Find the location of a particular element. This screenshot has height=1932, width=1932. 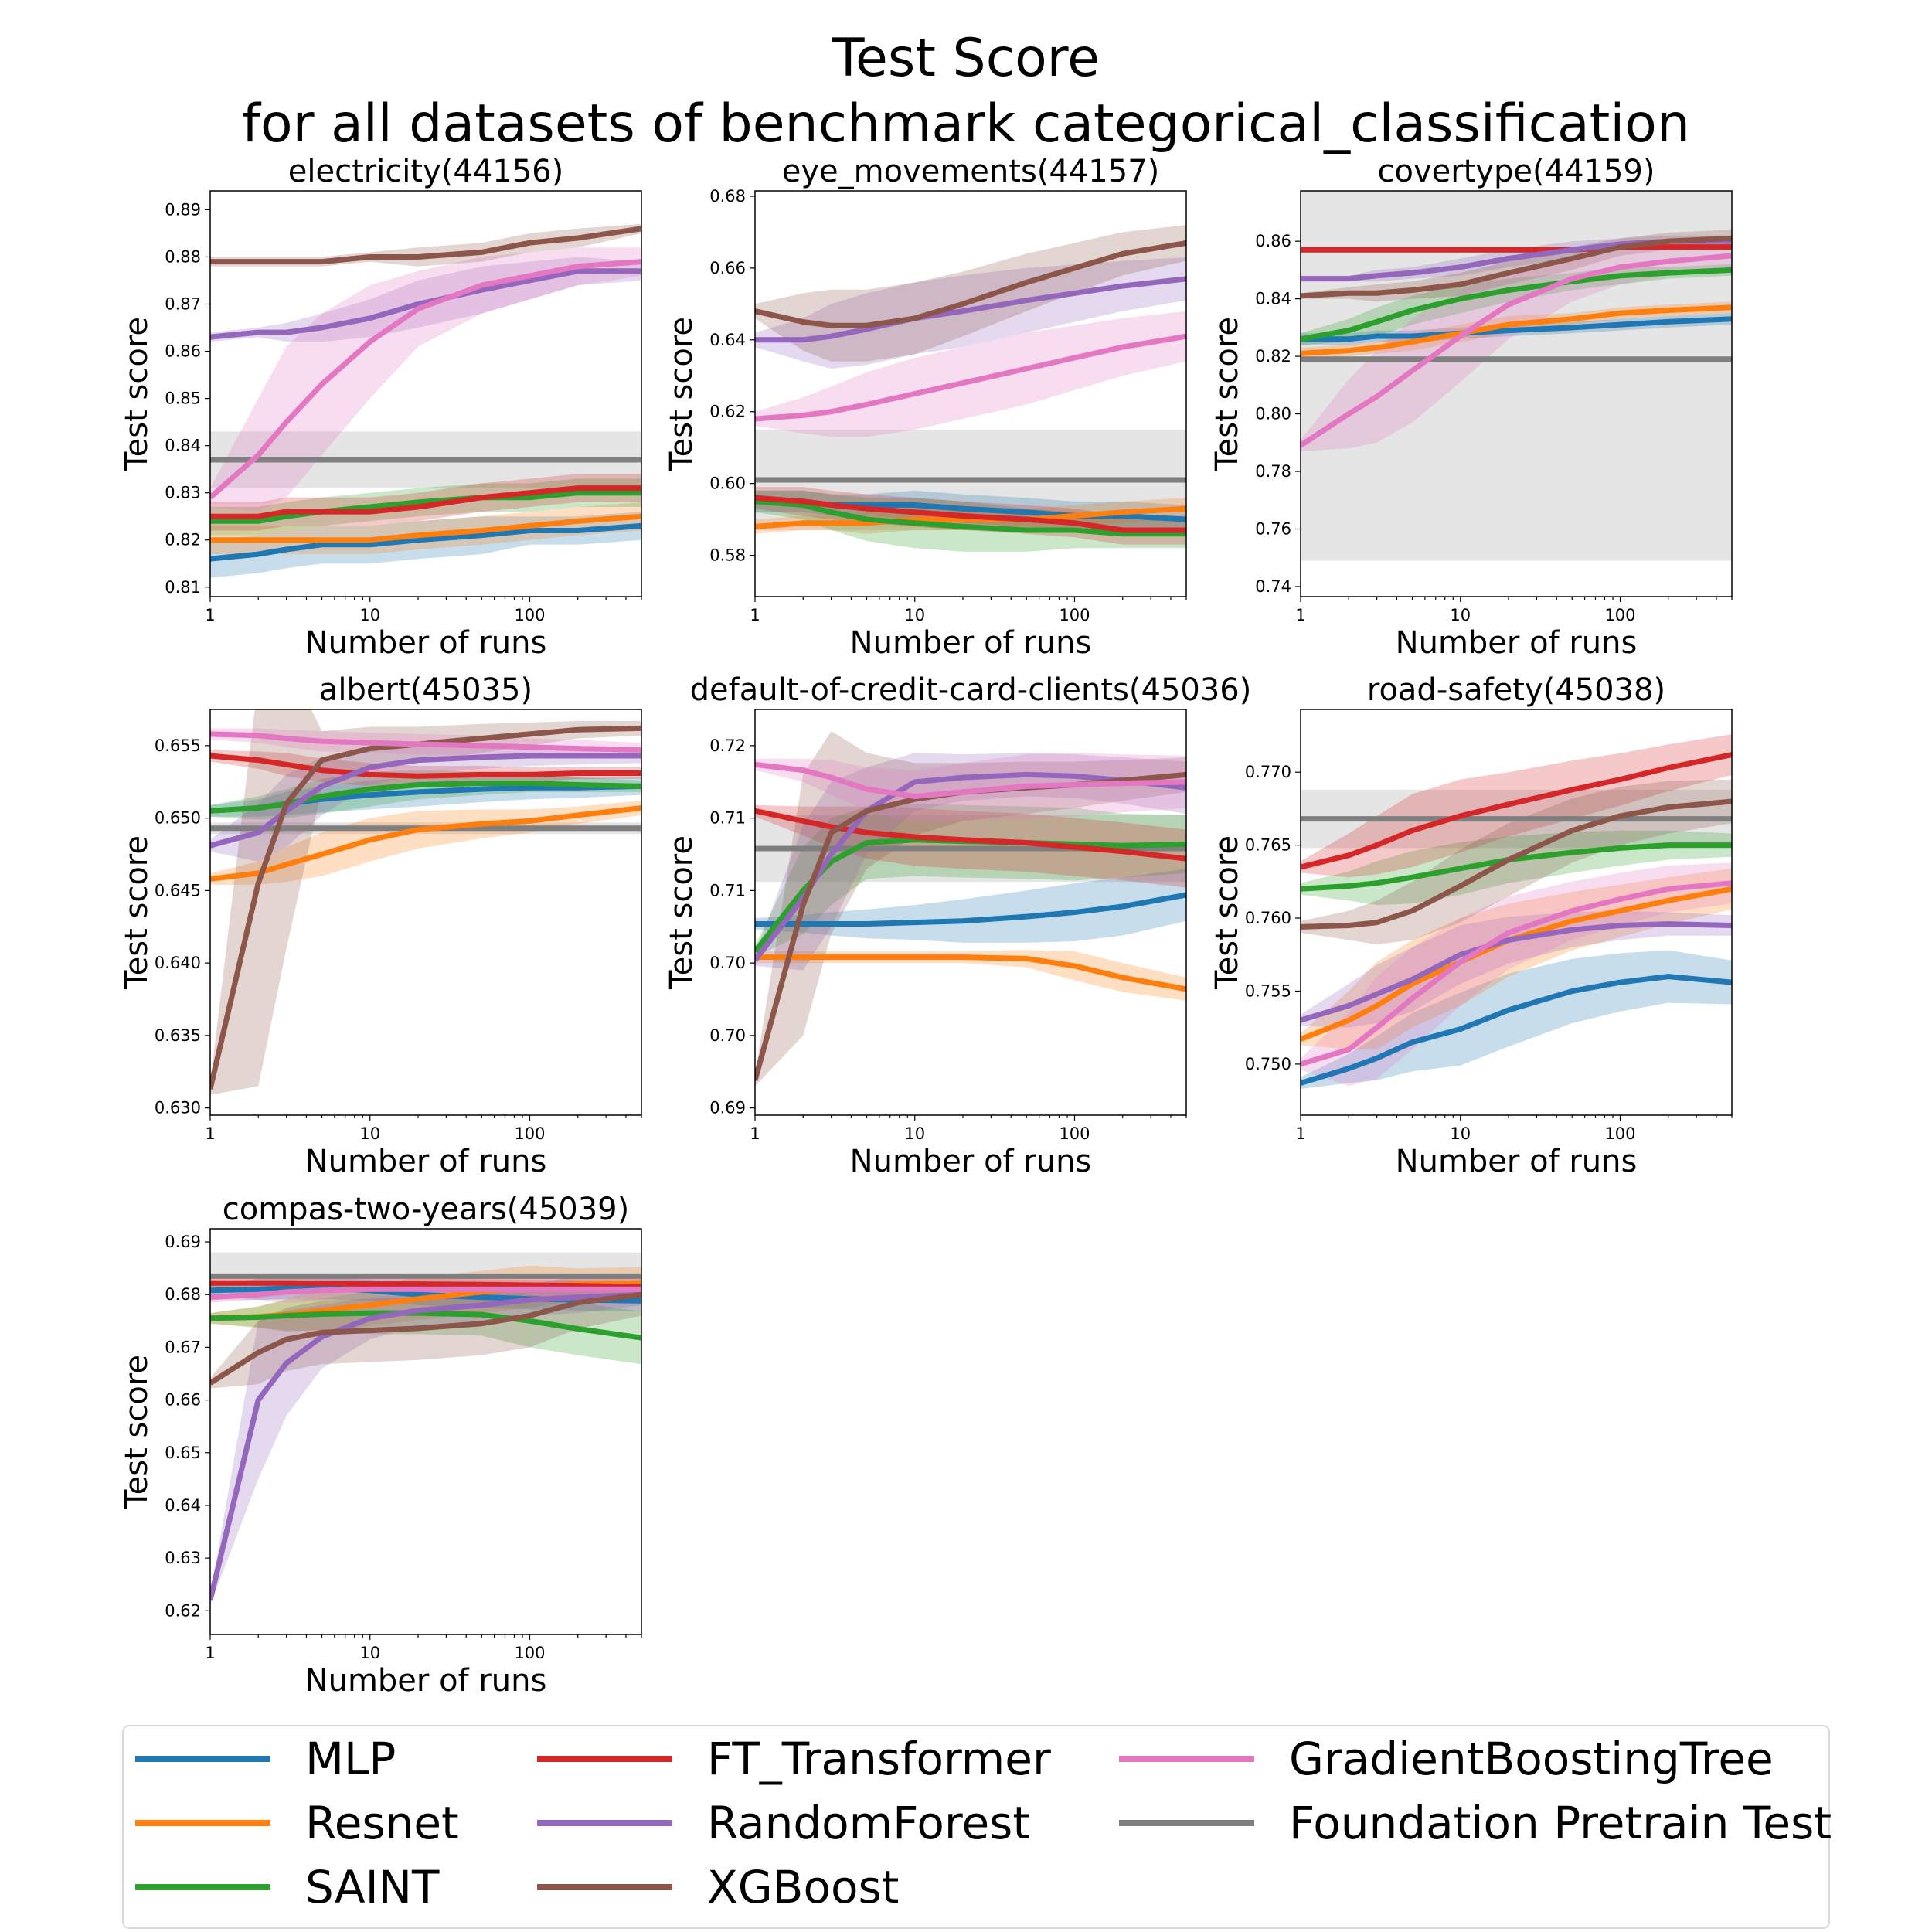

y-tick-label: 0.630 is located at coordinates (178, 1108).